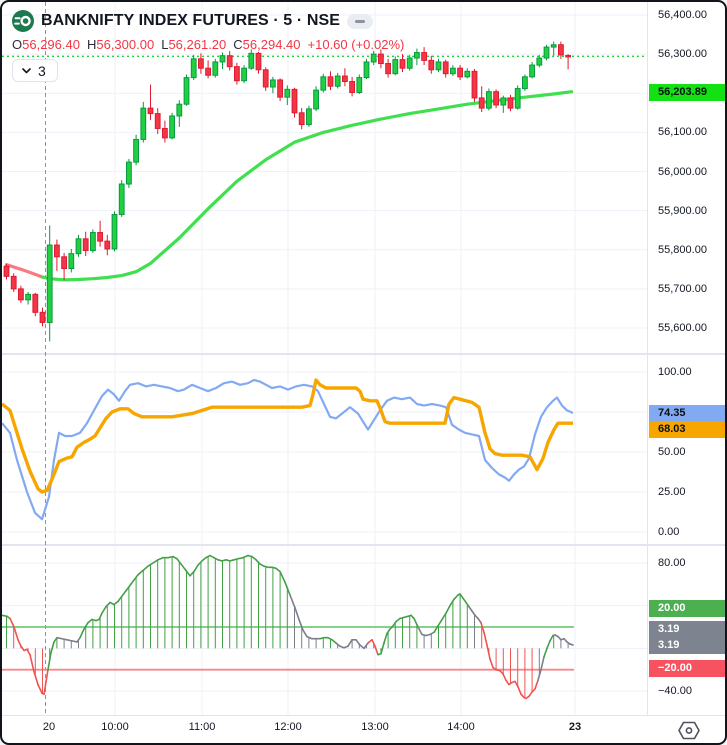 Image resolution: width=727 pixels, height=745 pixels. I want to click on collapse-legend-button, so click(360, 21).